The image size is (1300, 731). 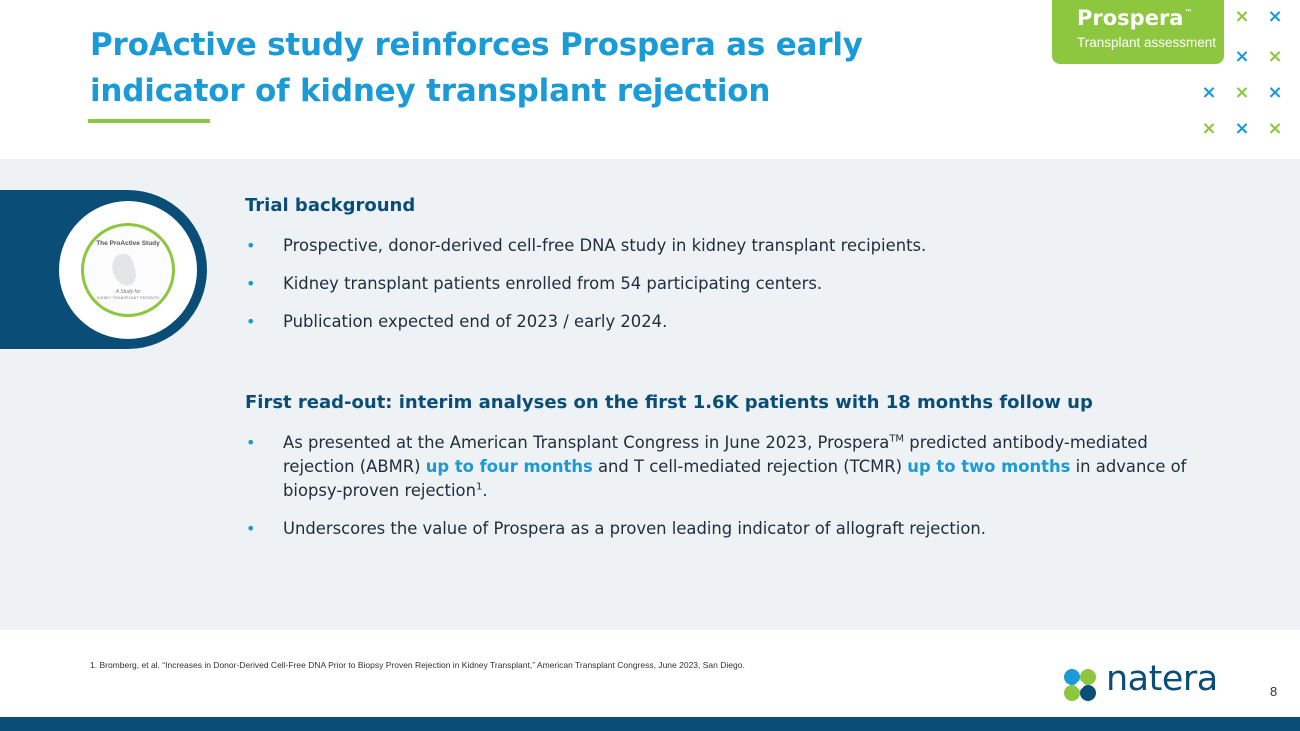 I want to click on study-logo-tagline: A Study for, so click(x=128, y=292).